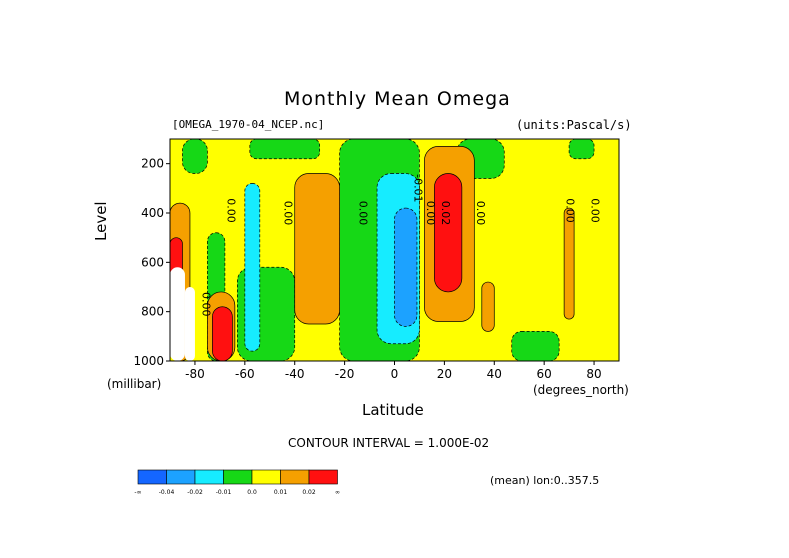 The height and width of the screenshot is (558, 789). Describe the element at coordinates (309, 492) in the screenshot. I see `colorbar-label: 0.02` at that location.